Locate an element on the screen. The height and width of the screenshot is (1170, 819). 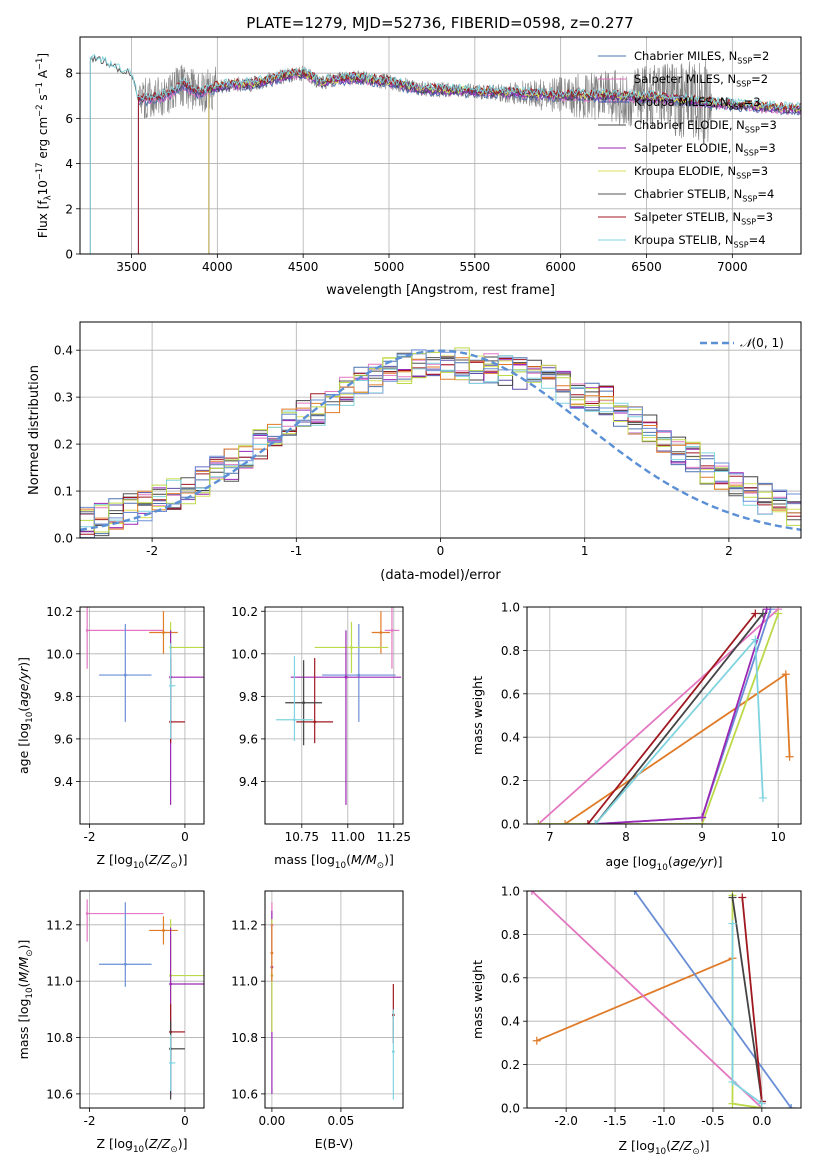
age-z-ytick-label: 10.2 is located at coordinates (59, 612).